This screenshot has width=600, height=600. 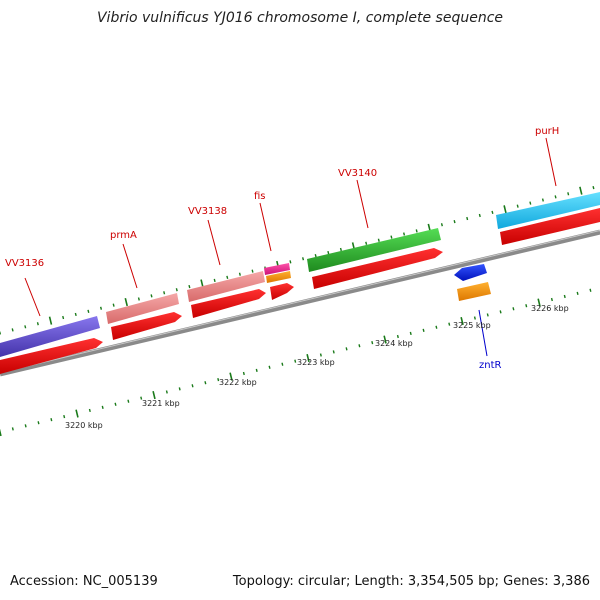 I want to click on cds-vv3140, so click(x=377, y=268).